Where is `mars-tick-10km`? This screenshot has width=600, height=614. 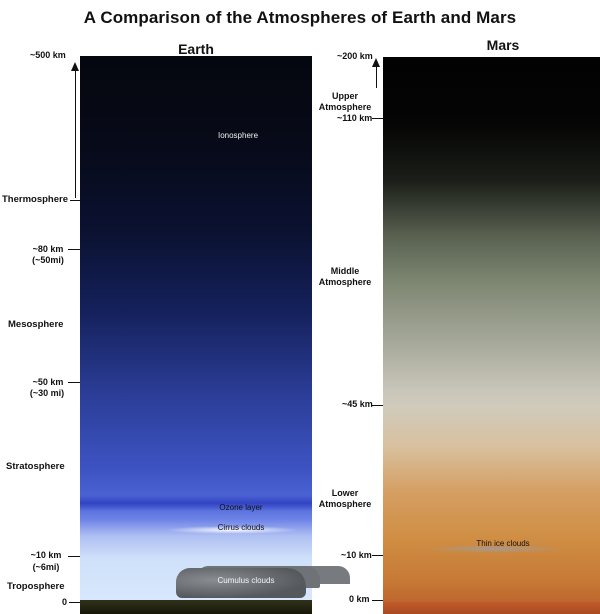
mars-tick-10km is located at coordinates (377, 555).